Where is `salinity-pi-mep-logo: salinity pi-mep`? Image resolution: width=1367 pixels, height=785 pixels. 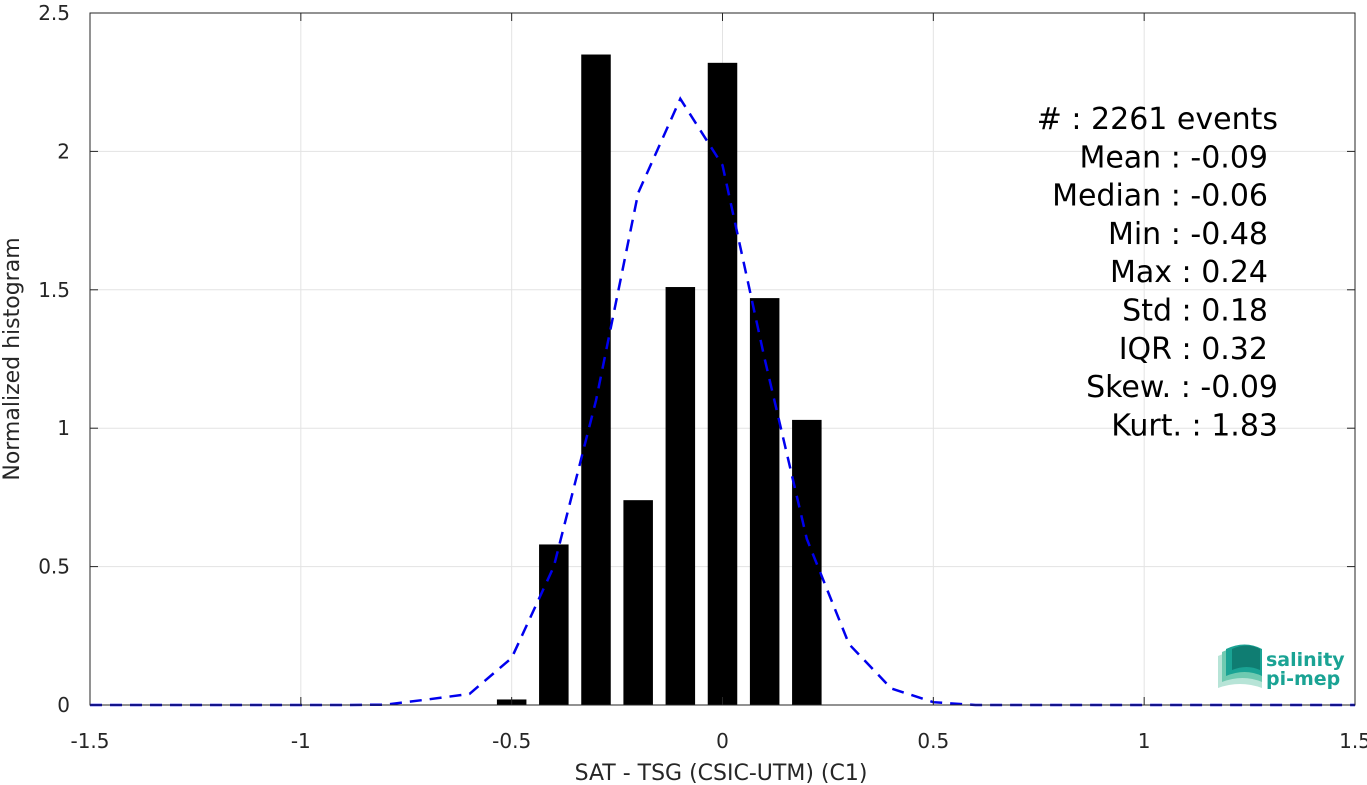 salinity-pi-mep-logo: salinity pi-mep is located at coordinates (1281, 667).